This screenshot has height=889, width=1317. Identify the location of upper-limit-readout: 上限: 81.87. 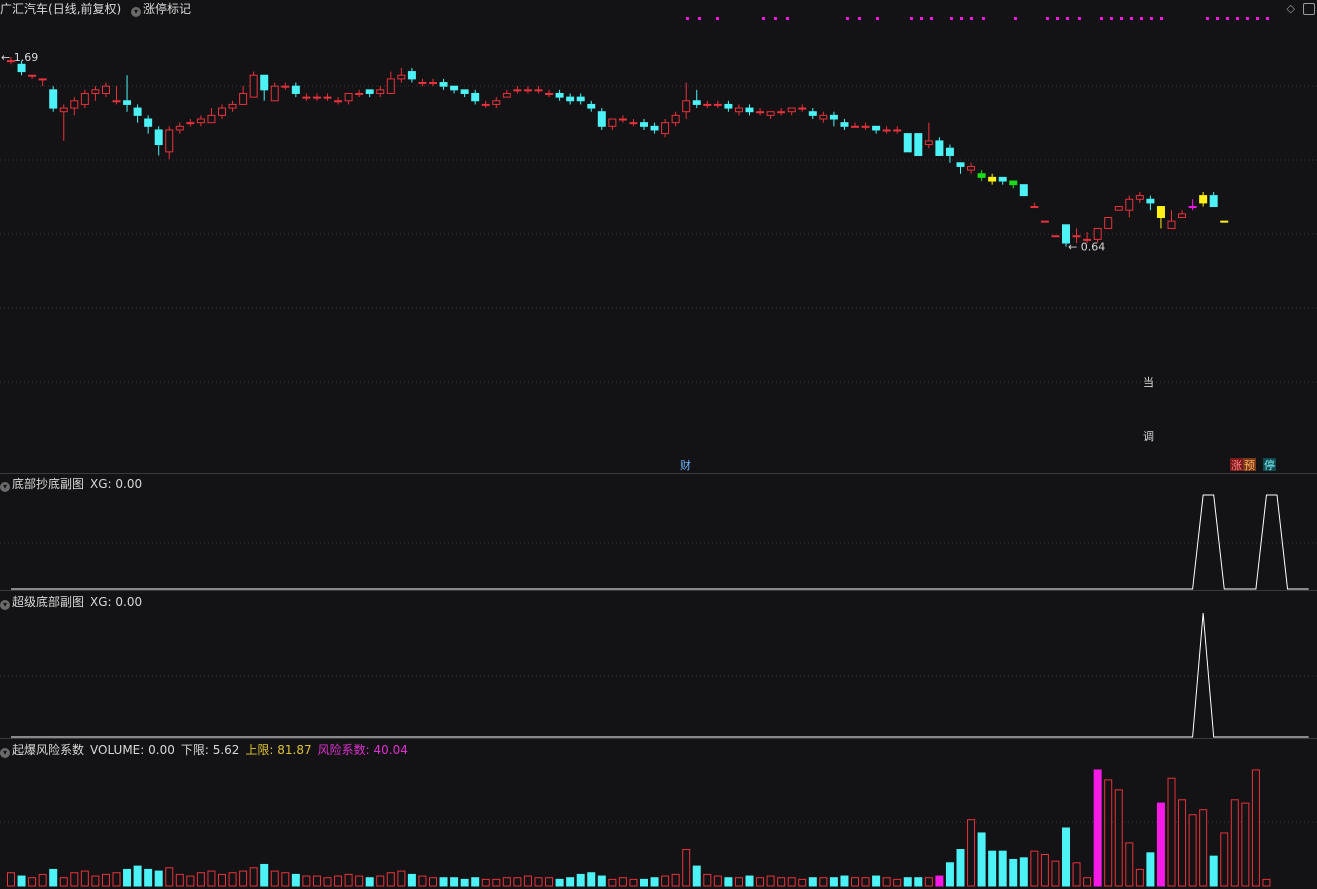
(278, 750).